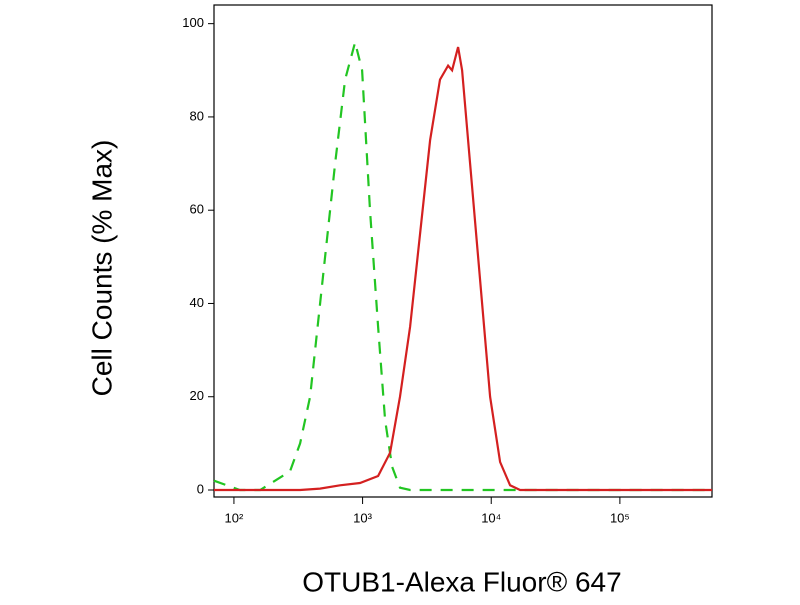 Image resolution: width=800 pixels, height=605 pixels. Describe the element at coordinates (197, 115) in the screenshot. I see `y-tick-label: 80` at that location.